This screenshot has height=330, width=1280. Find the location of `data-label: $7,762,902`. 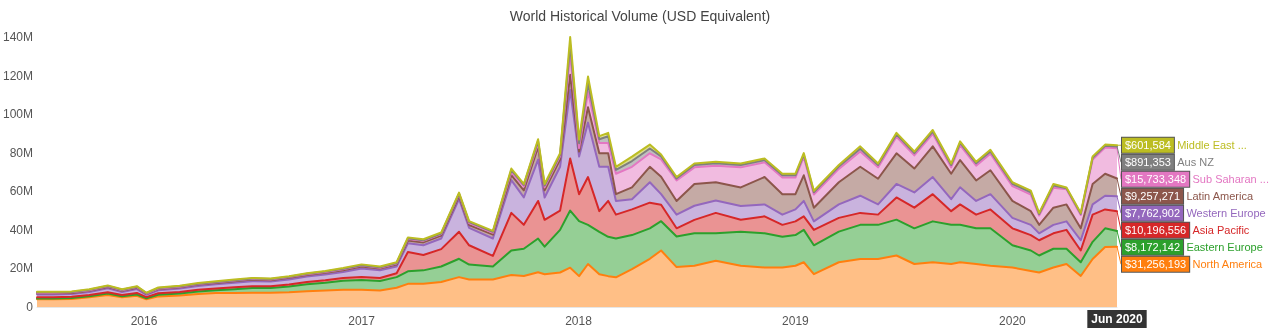

data-label: $7,762,902 is located at coordinates (1153, 213).